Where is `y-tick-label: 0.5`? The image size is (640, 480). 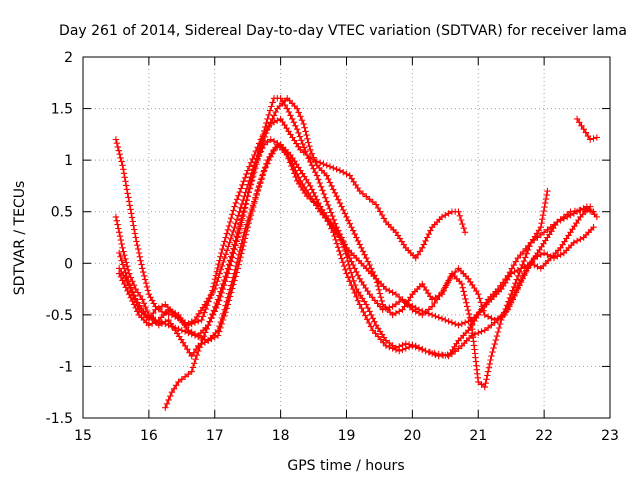
y-tick-label: 0.5 is located at coordinates (62, 213).